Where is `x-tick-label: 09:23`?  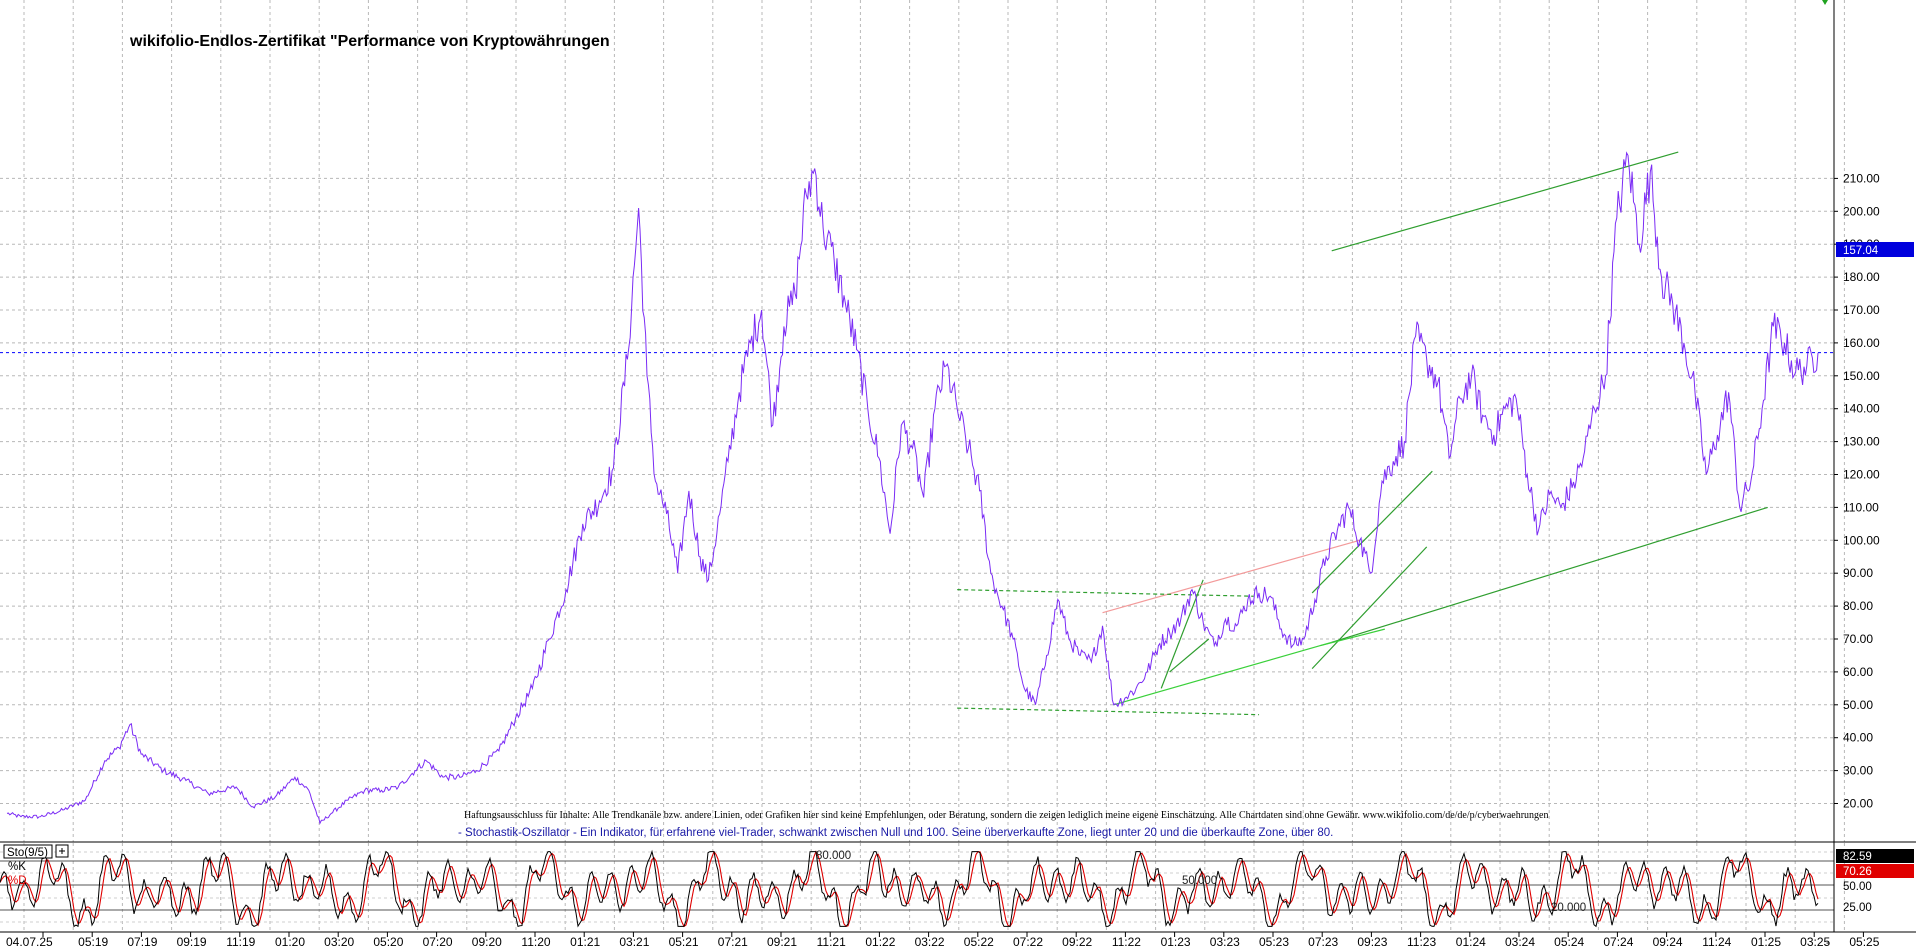
x-tick-label: 09:23 is located at coordinates (1372, 941).